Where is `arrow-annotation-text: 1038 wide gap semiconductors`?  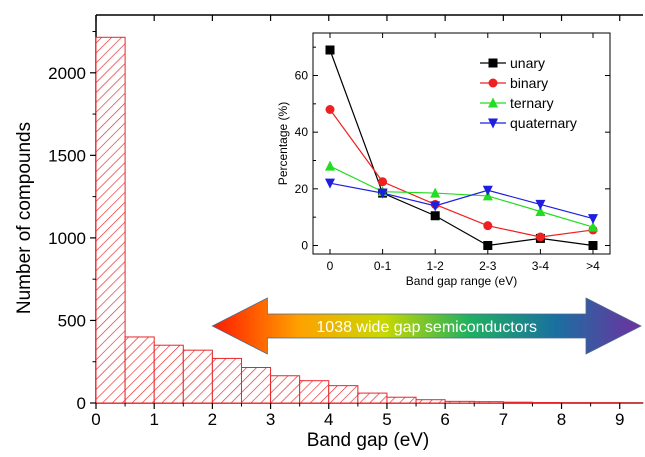 arrow-annotation-text: 1038 wide gap semiconductors is located at coordinates (426, 327).